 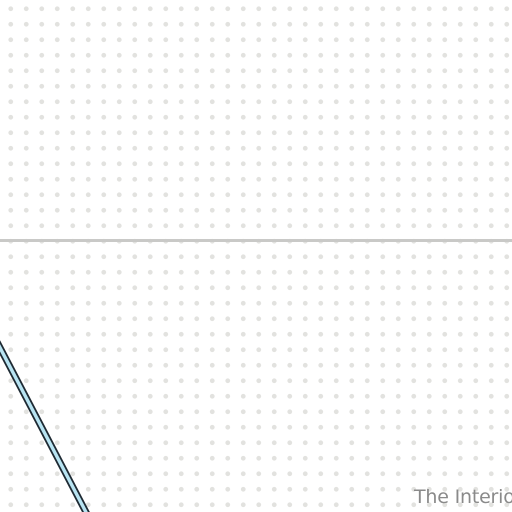 I want to click on wall-segment-outline, so click(x=45, y=426).